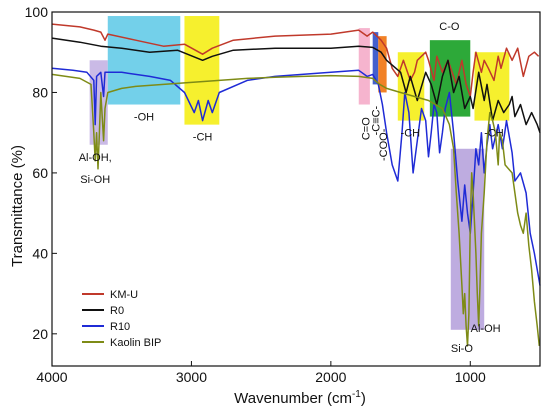 The image size is (550, 412). I want to click on y-axis-label: Transmittance (%), so click(17, 206).